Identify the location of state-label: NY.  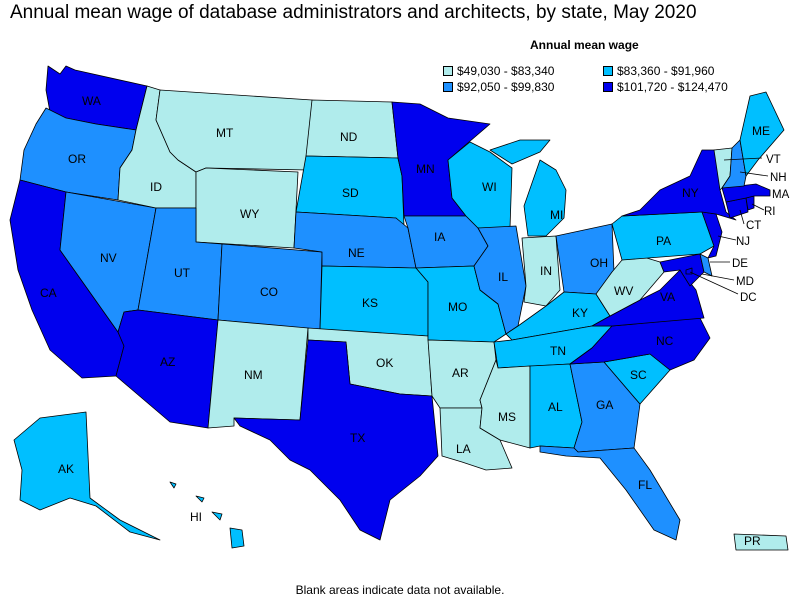
(690, 193).